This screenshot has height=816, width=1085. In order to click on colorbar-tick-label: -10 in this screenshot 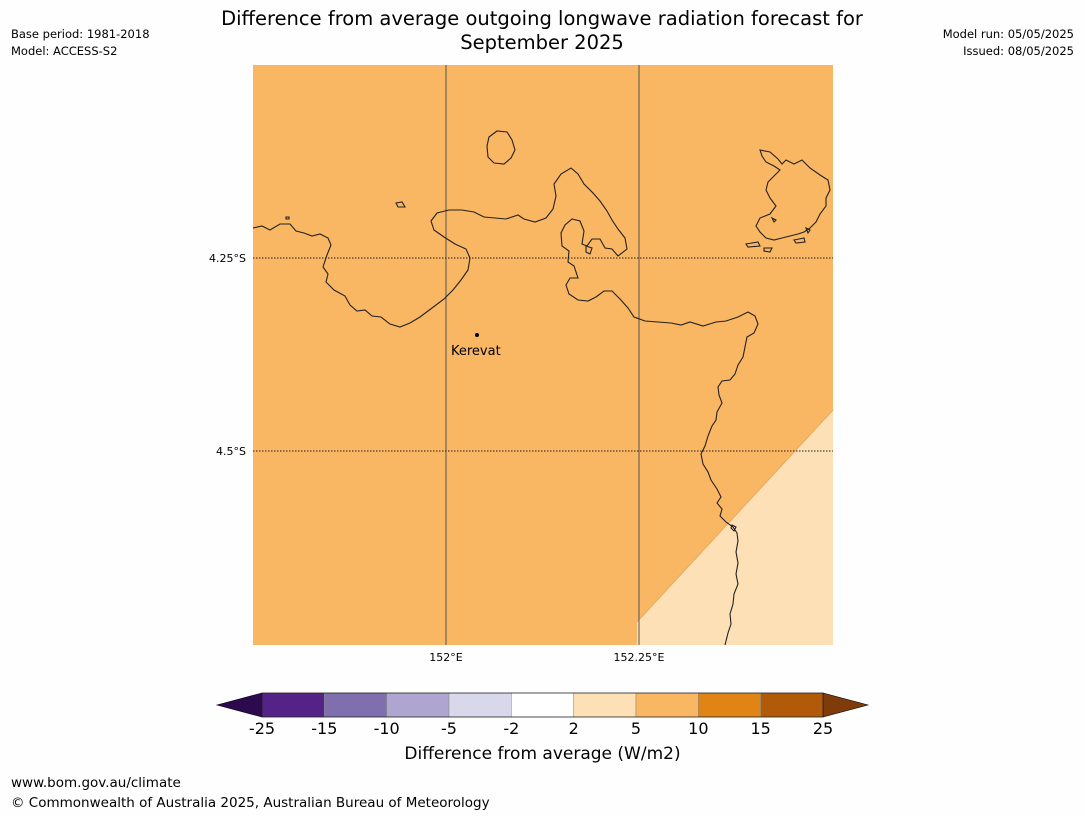, I will do `click(386, 728)`.